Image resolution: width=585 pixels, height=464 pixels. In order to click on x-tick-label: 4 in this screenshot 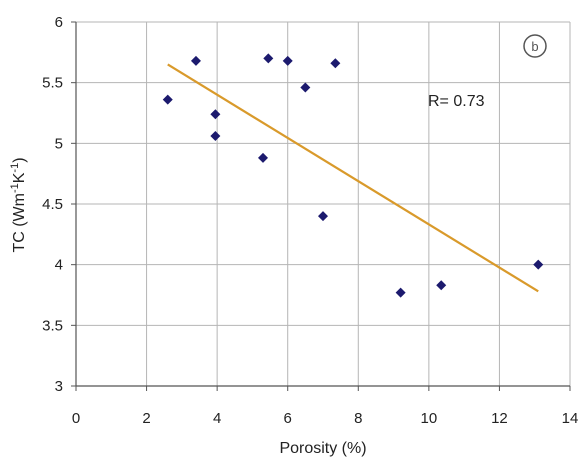, I will do `click(217, 418)`.